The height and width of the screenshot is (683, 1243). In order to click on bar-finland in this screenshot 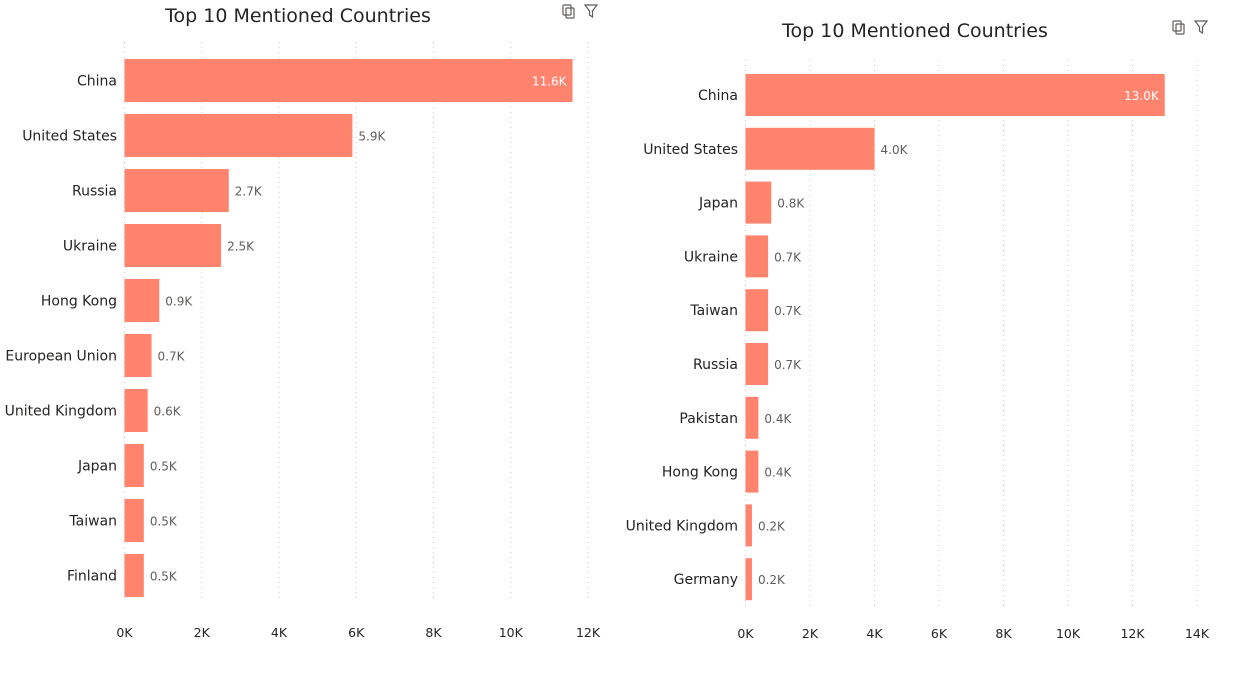, I will do `click(134, 575)`.